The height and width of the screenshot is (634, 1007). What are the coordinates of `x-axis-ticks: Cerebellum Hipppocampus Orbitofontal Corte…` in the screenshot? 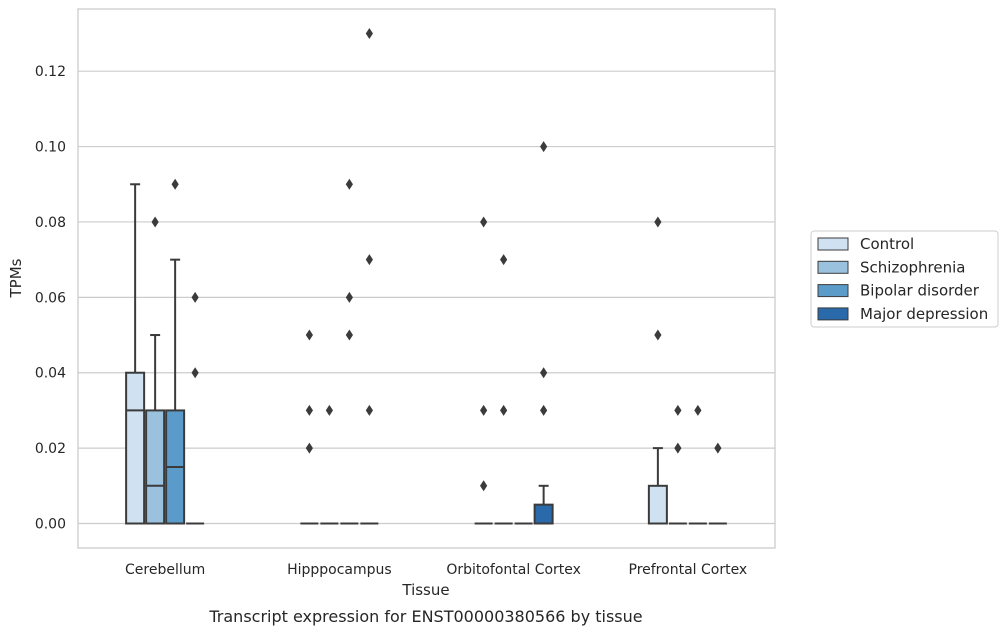 It's located at (436, 570).